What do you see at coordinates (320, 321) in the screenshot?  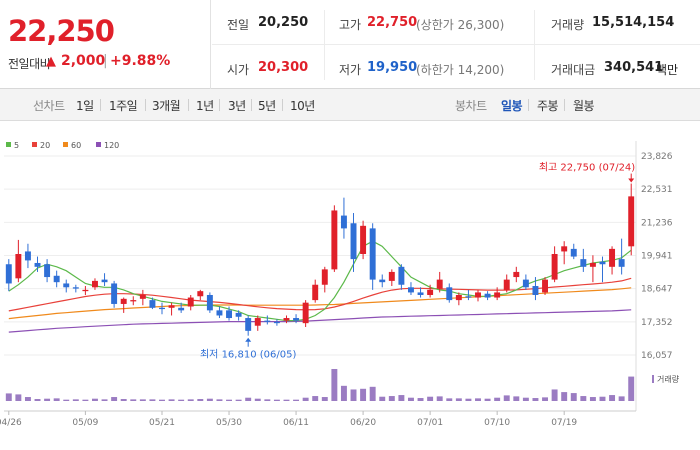 I see `ma120-line` at bounding box center [320, 321].